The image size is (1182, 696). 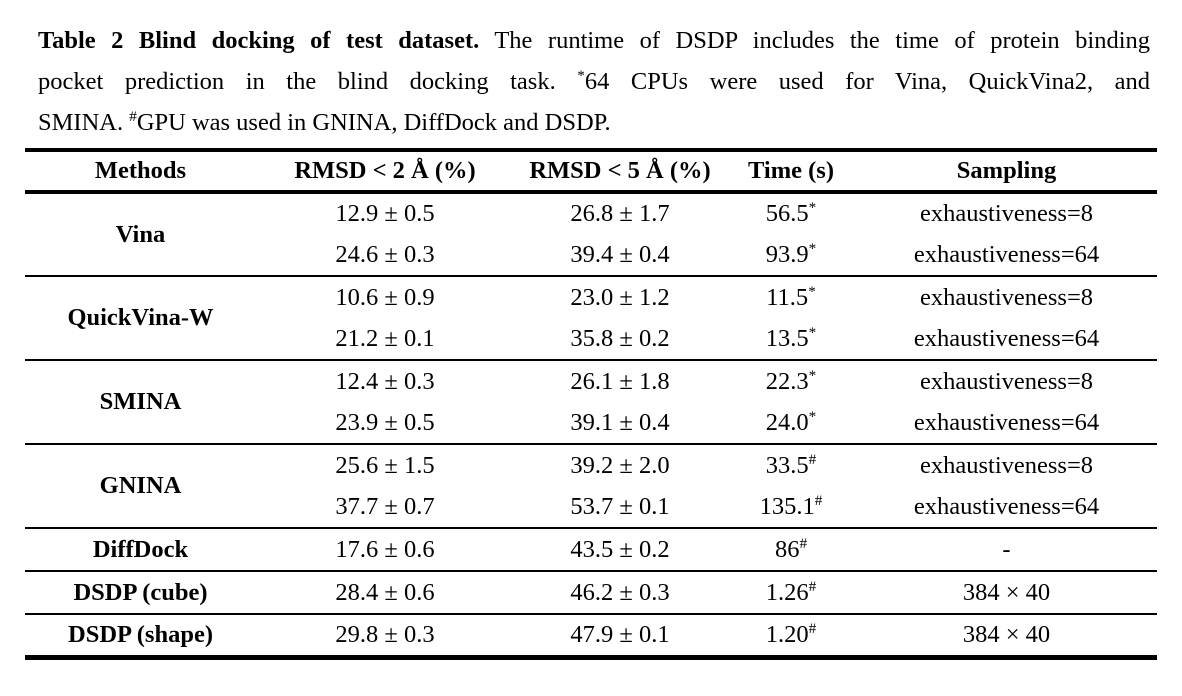 I want to click on time-number: 56.5, so click(x=787, y=213).